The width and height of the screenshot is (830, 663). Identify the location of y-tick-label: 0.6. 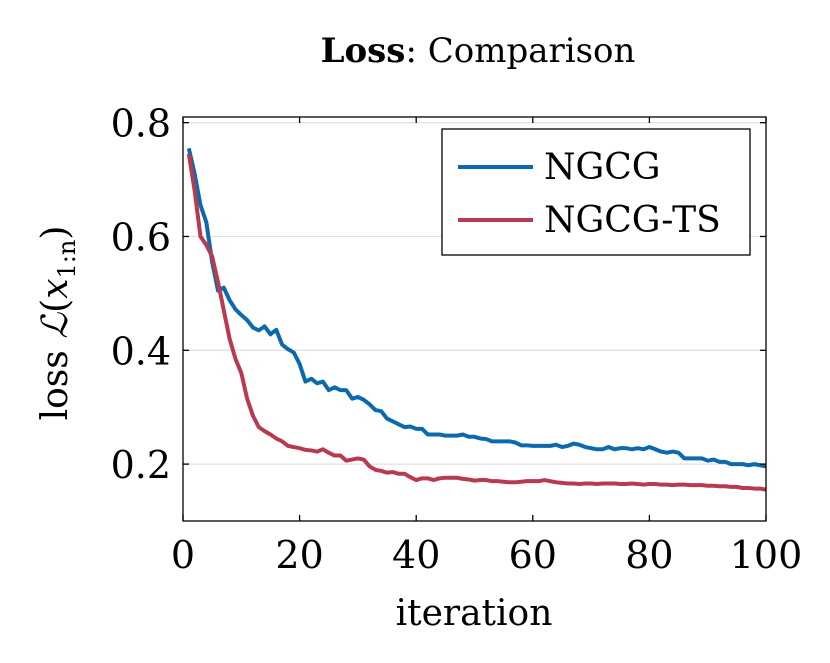
(141, 237).